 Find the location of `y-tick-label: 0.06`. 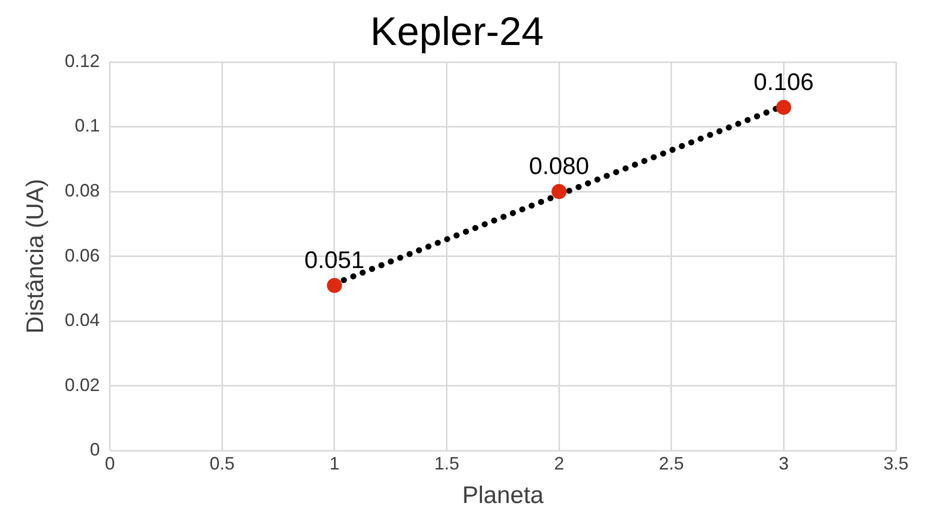

y-tick-label: 0.06 is located at coordinates (82, 255).